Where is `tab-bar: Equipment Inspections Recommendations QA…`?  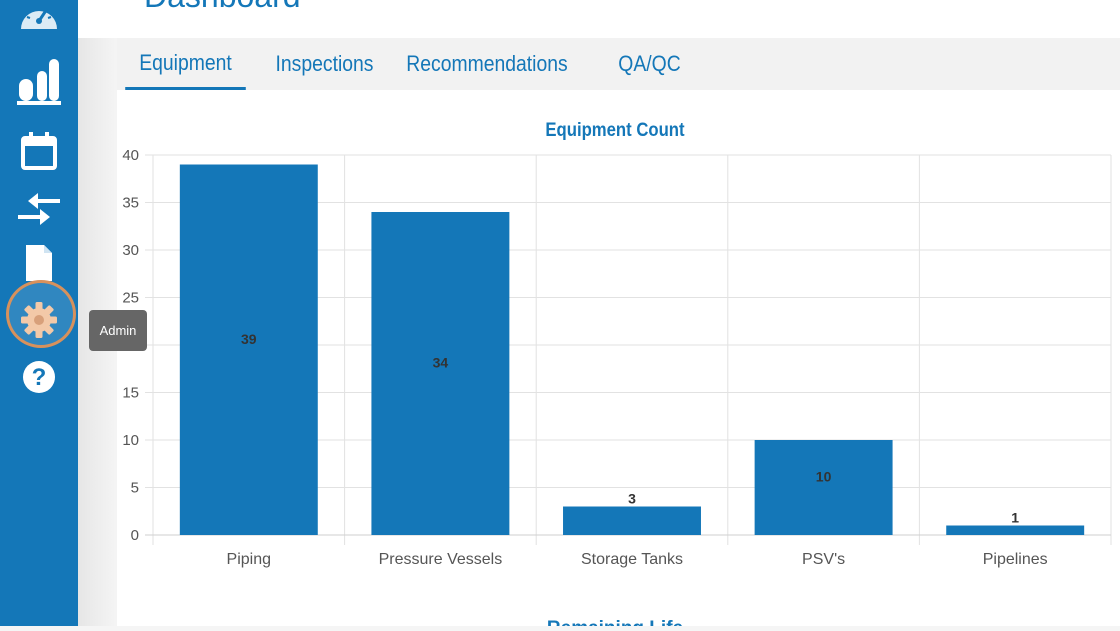
tab-bar: Equipment Inspections Recommendations QA… is located at coordinates (618, 64).